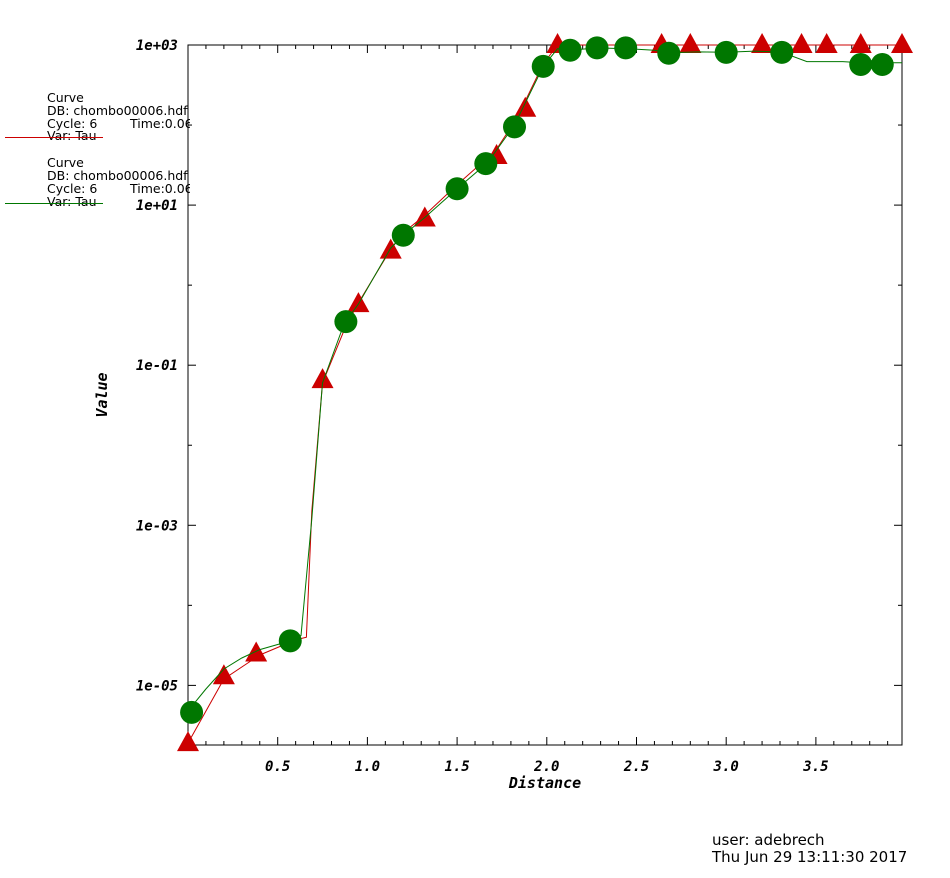 Image resolution: width=950 pixels, height=878 pixels. Describe the element at coordinates (546, 767) in the screenshot. I see `x-tick-label: 2.0` at that location.